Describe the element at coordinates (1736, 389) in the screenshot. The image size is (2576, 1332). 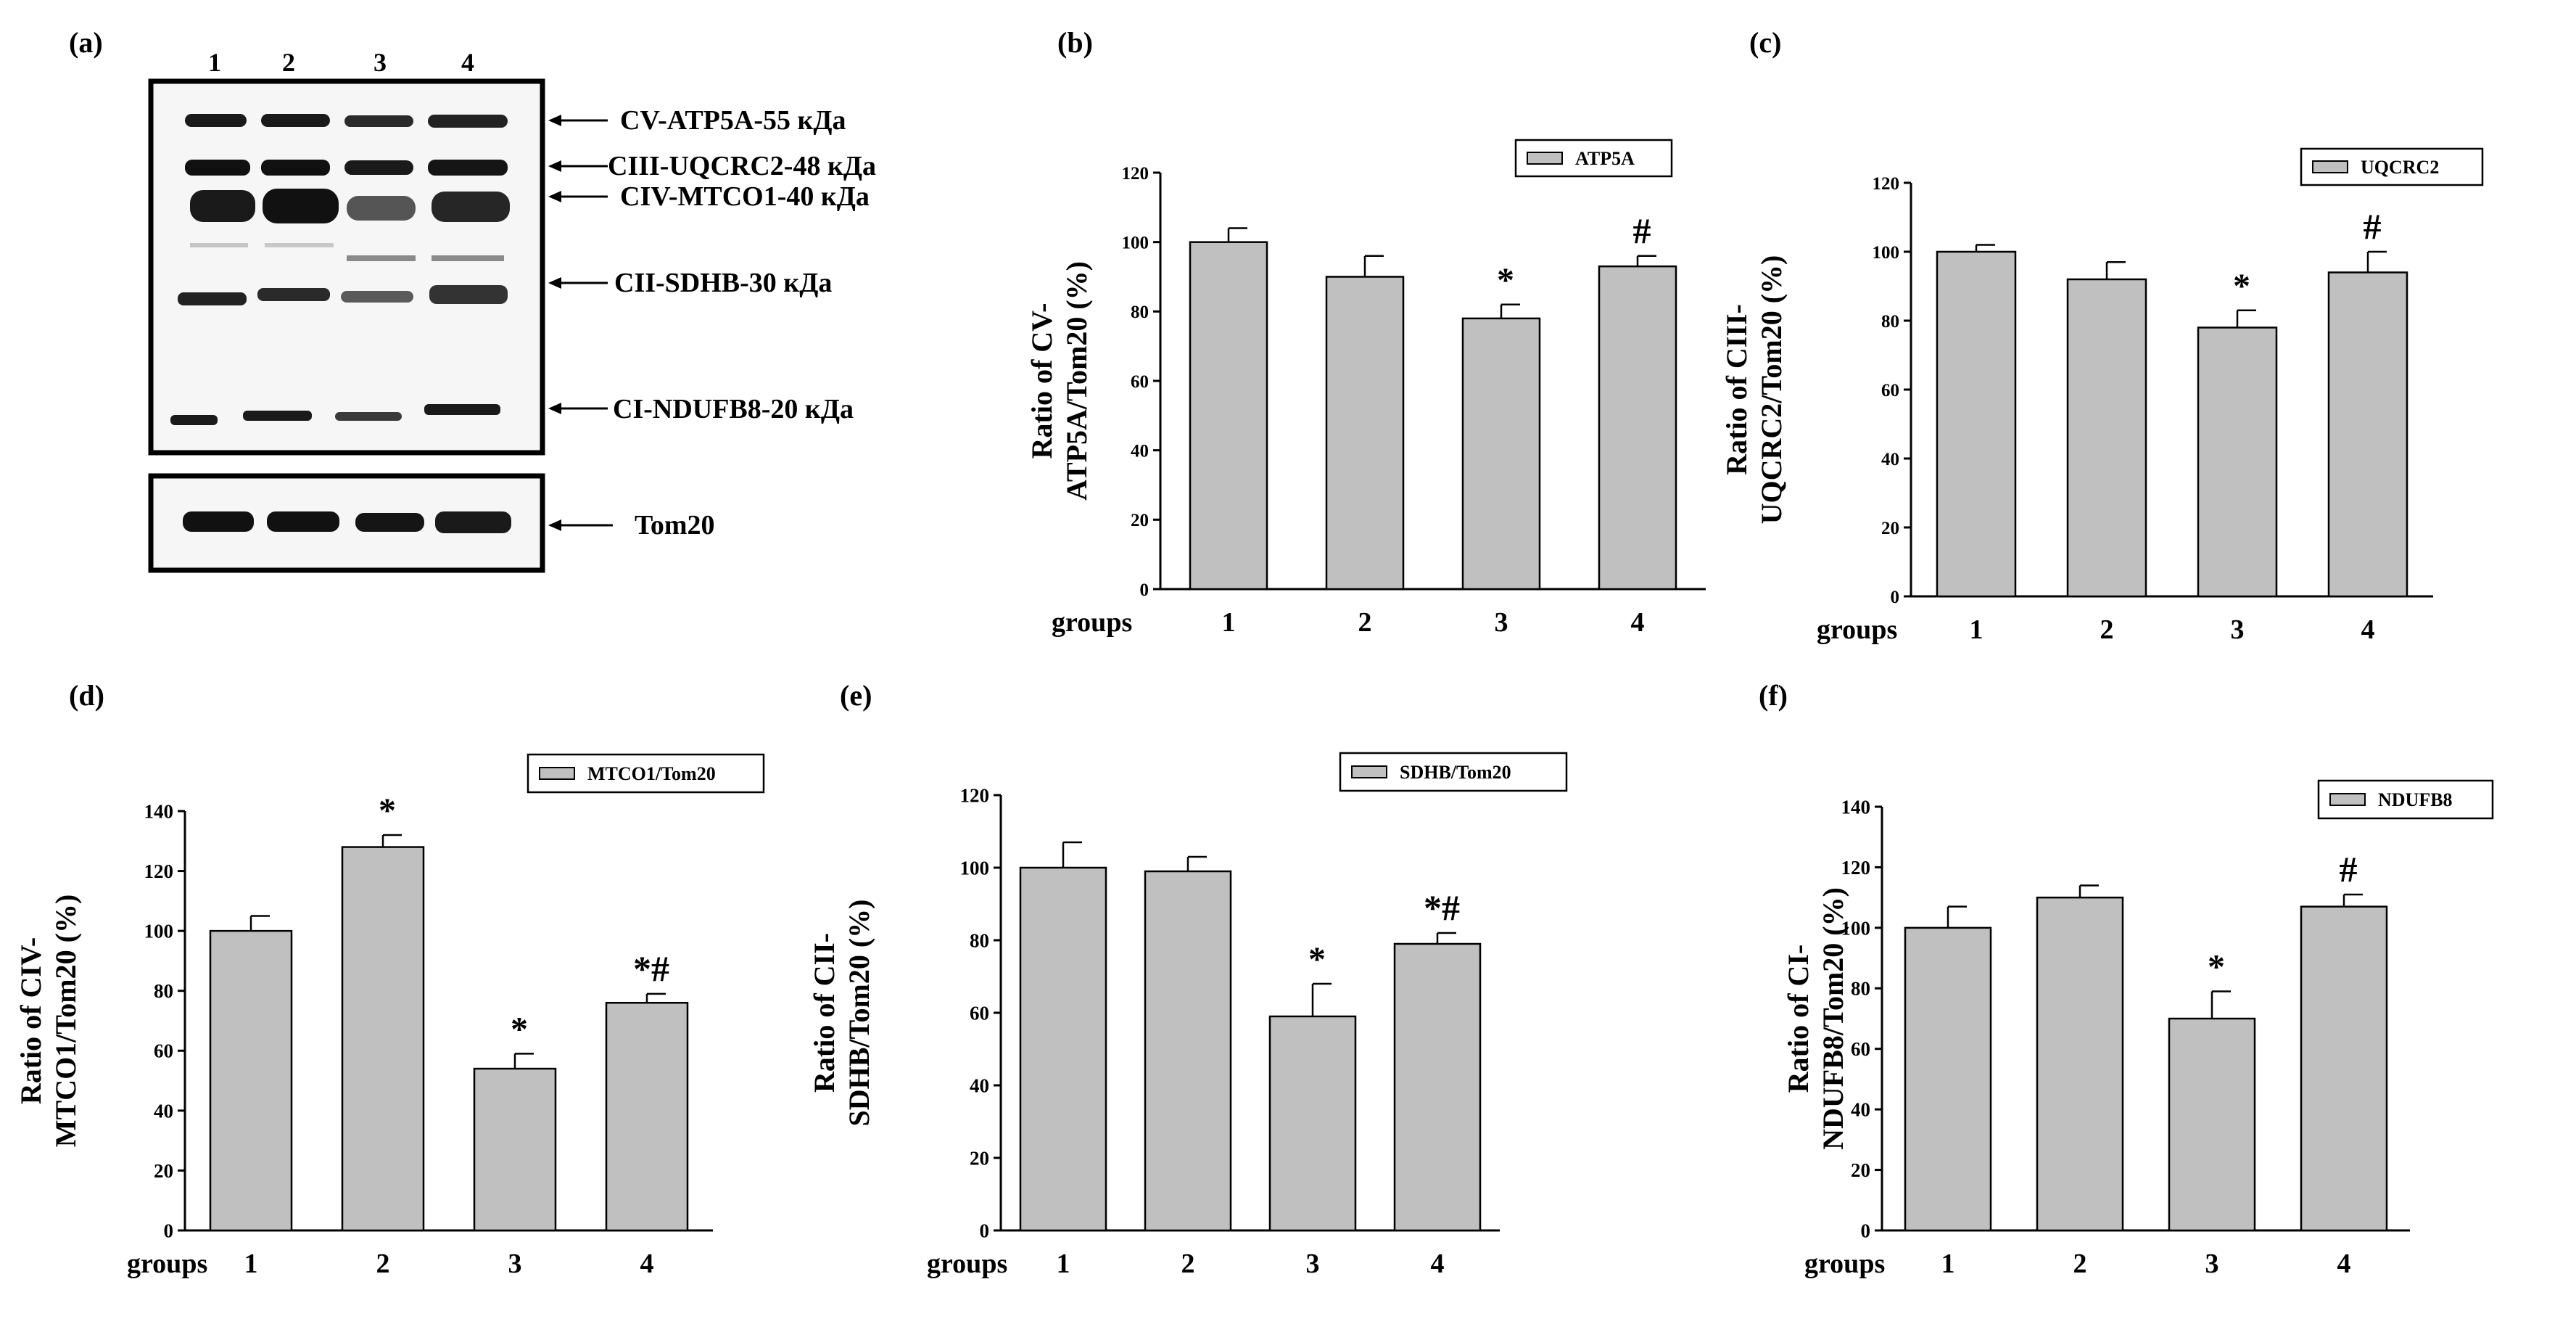
I see `y-axis-title-line: Ratio of CIII-` at that location.